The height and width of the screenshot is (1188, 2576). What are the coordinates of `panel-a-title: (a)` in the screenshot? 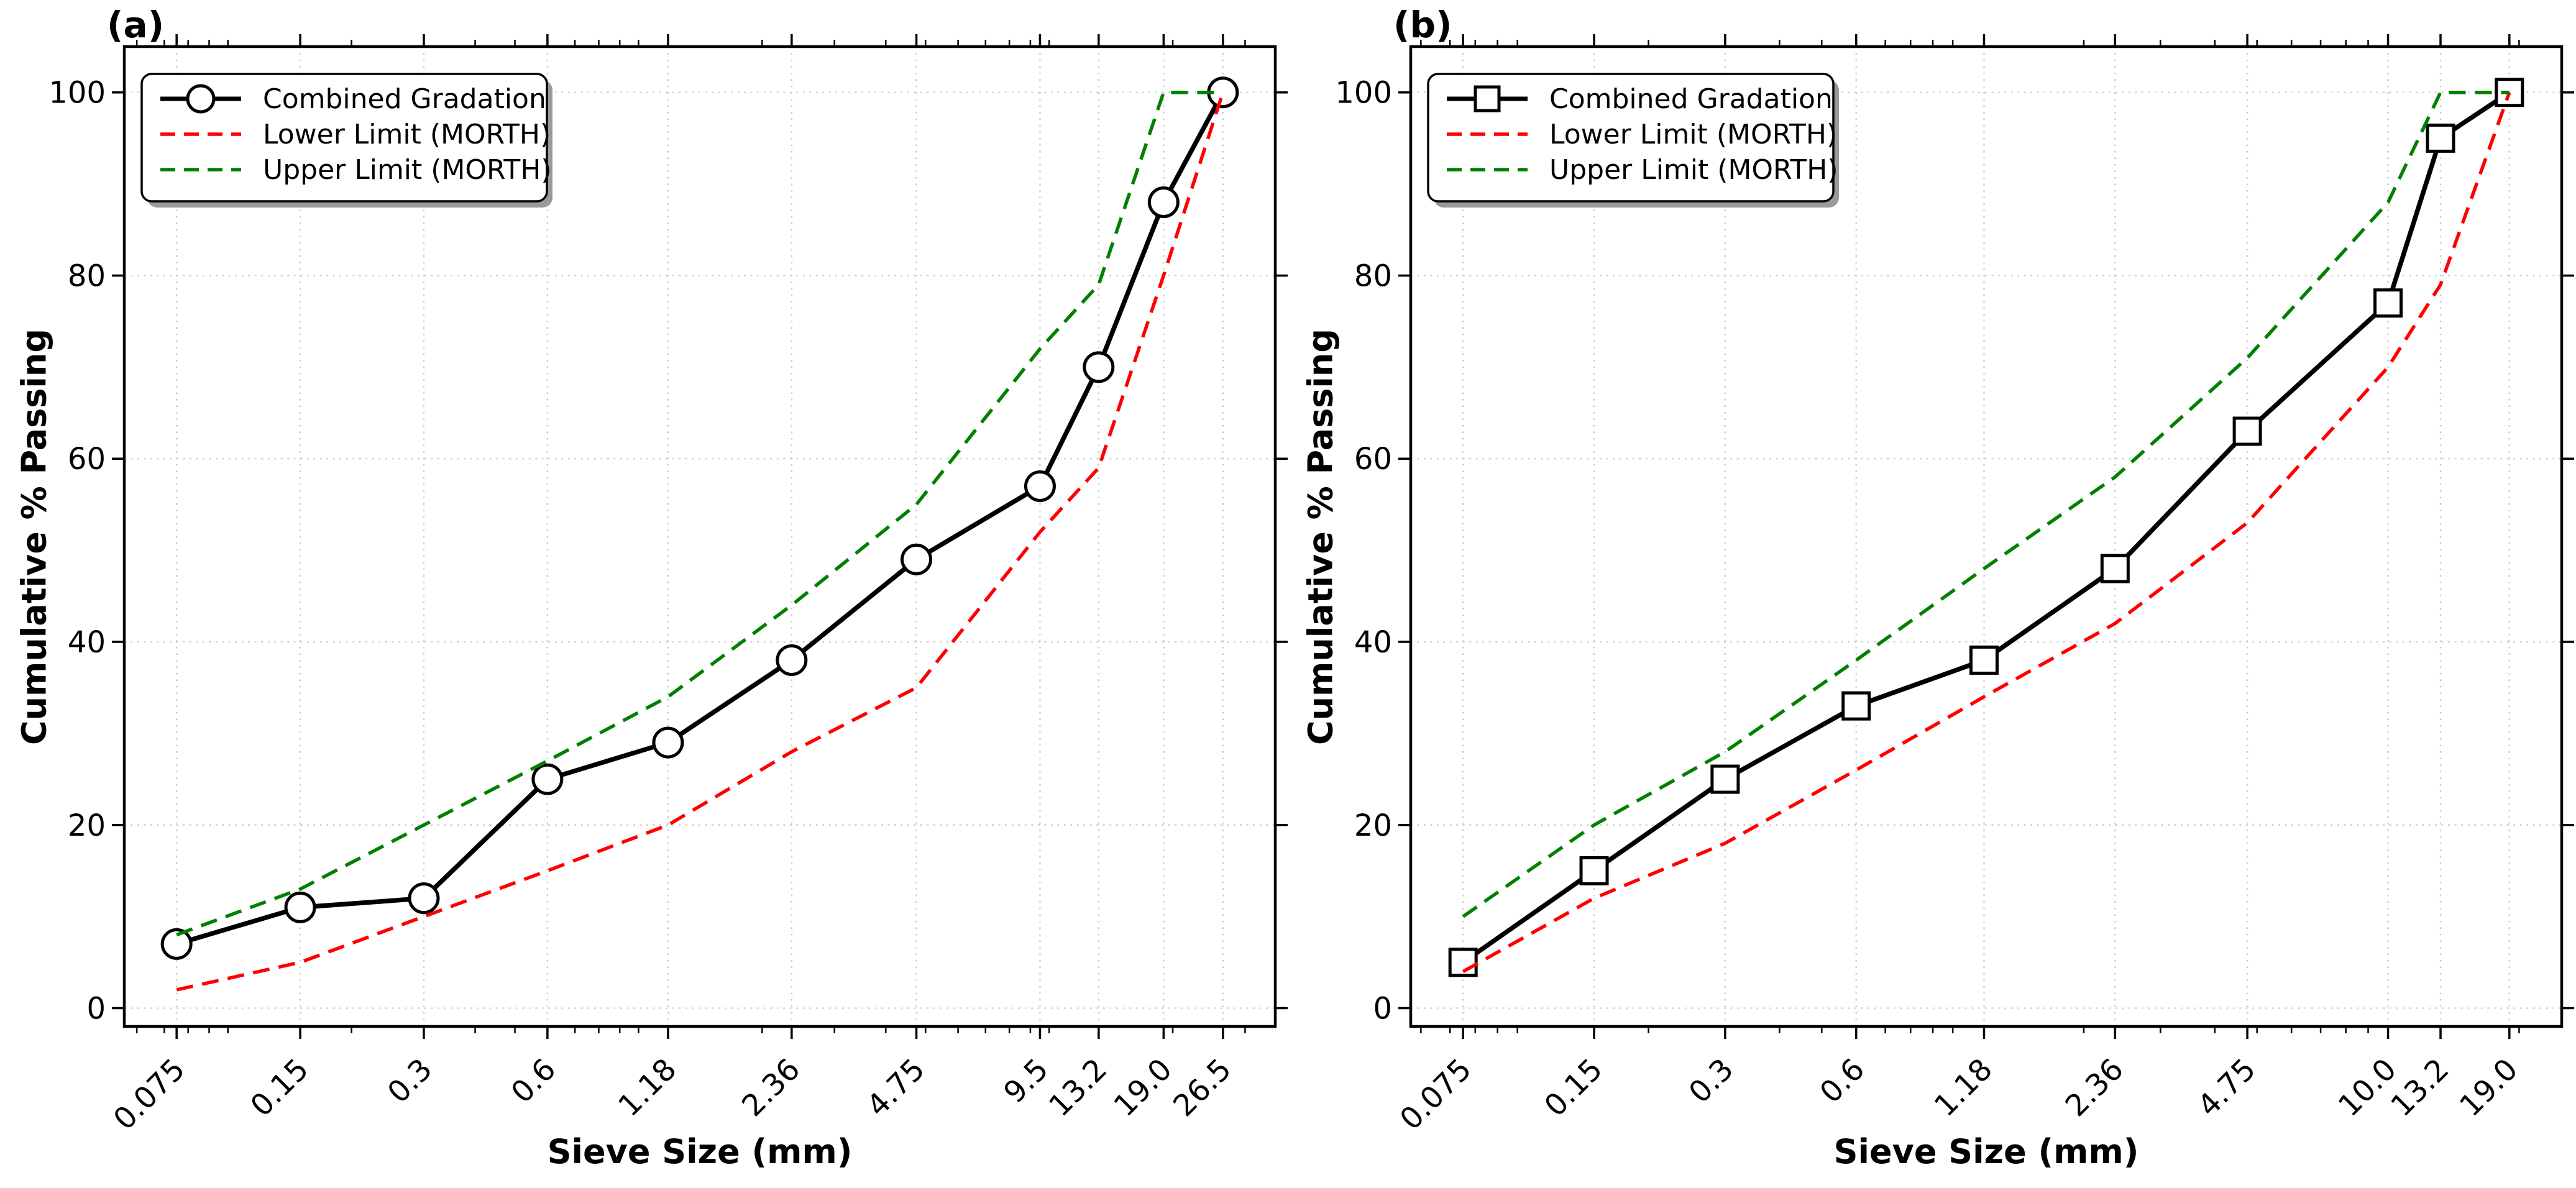 It's located at (136, 25).